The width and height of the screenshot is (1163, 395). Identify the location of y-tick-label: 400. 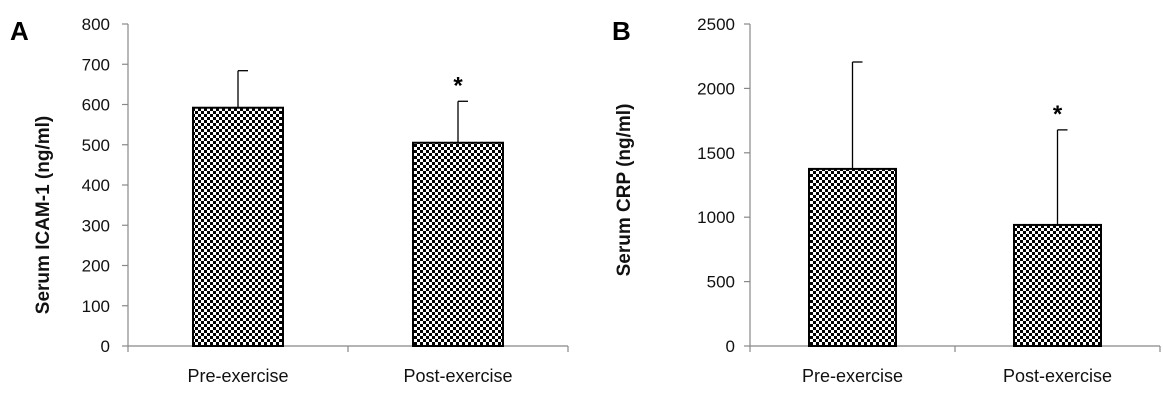
(96, 185).